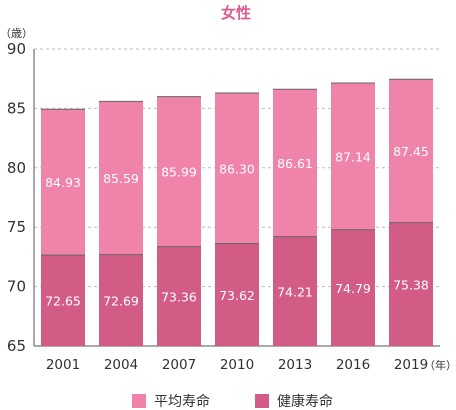 The image size is (456, 410). I want to click on y-tick-label: 85, so click(16, 108).